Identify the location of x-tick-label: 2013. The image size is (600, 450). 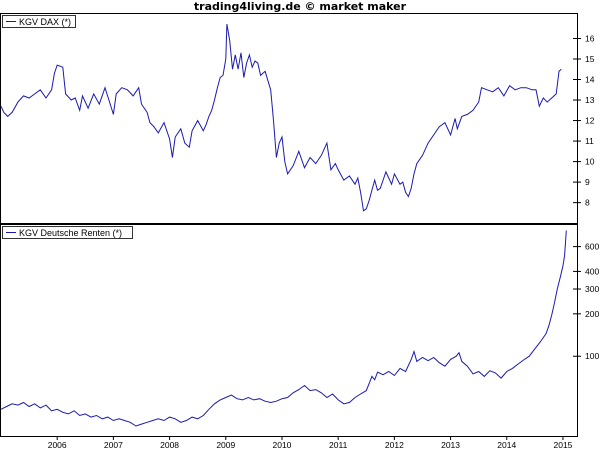
(450, 445).